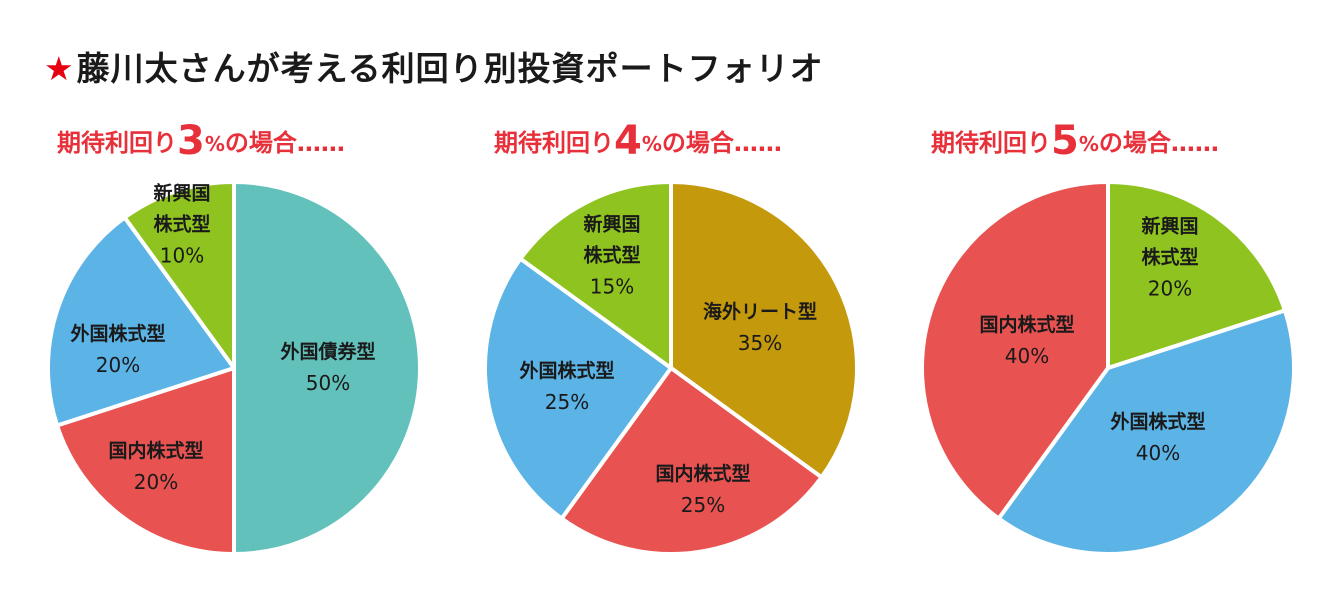 This screenshot has width=1341, height=600. Describe the element at coordinates (760, 328) in the screenshot. I see `label-overseas-reit: 海外リート型 35%` at that location.